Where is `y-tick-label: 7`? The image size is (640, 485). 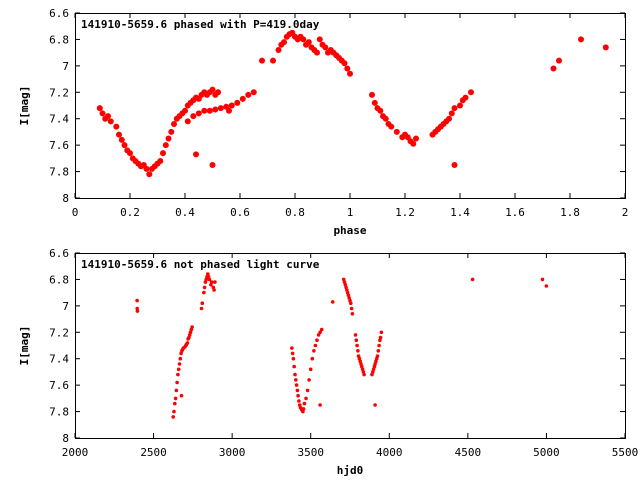 y-tick-label: 7 is located at coordinates (65, 66).